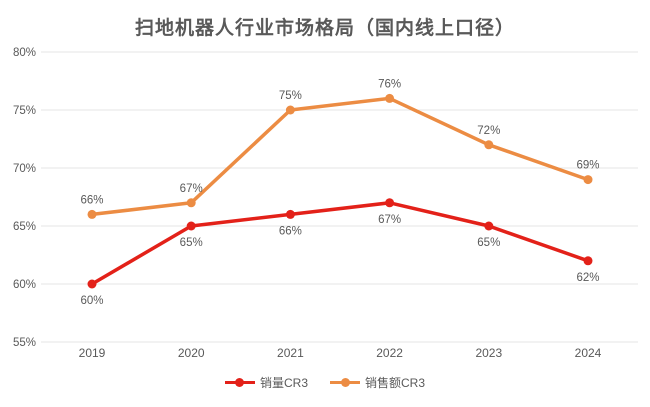 The width and height of the screenshot is (650, 407). What do you see at coordinates (324, 28) in the screenshot?
I see `chart-title: 扫地机器人行业市场格局（国内线上口径）` at bounding box center [324, 28].